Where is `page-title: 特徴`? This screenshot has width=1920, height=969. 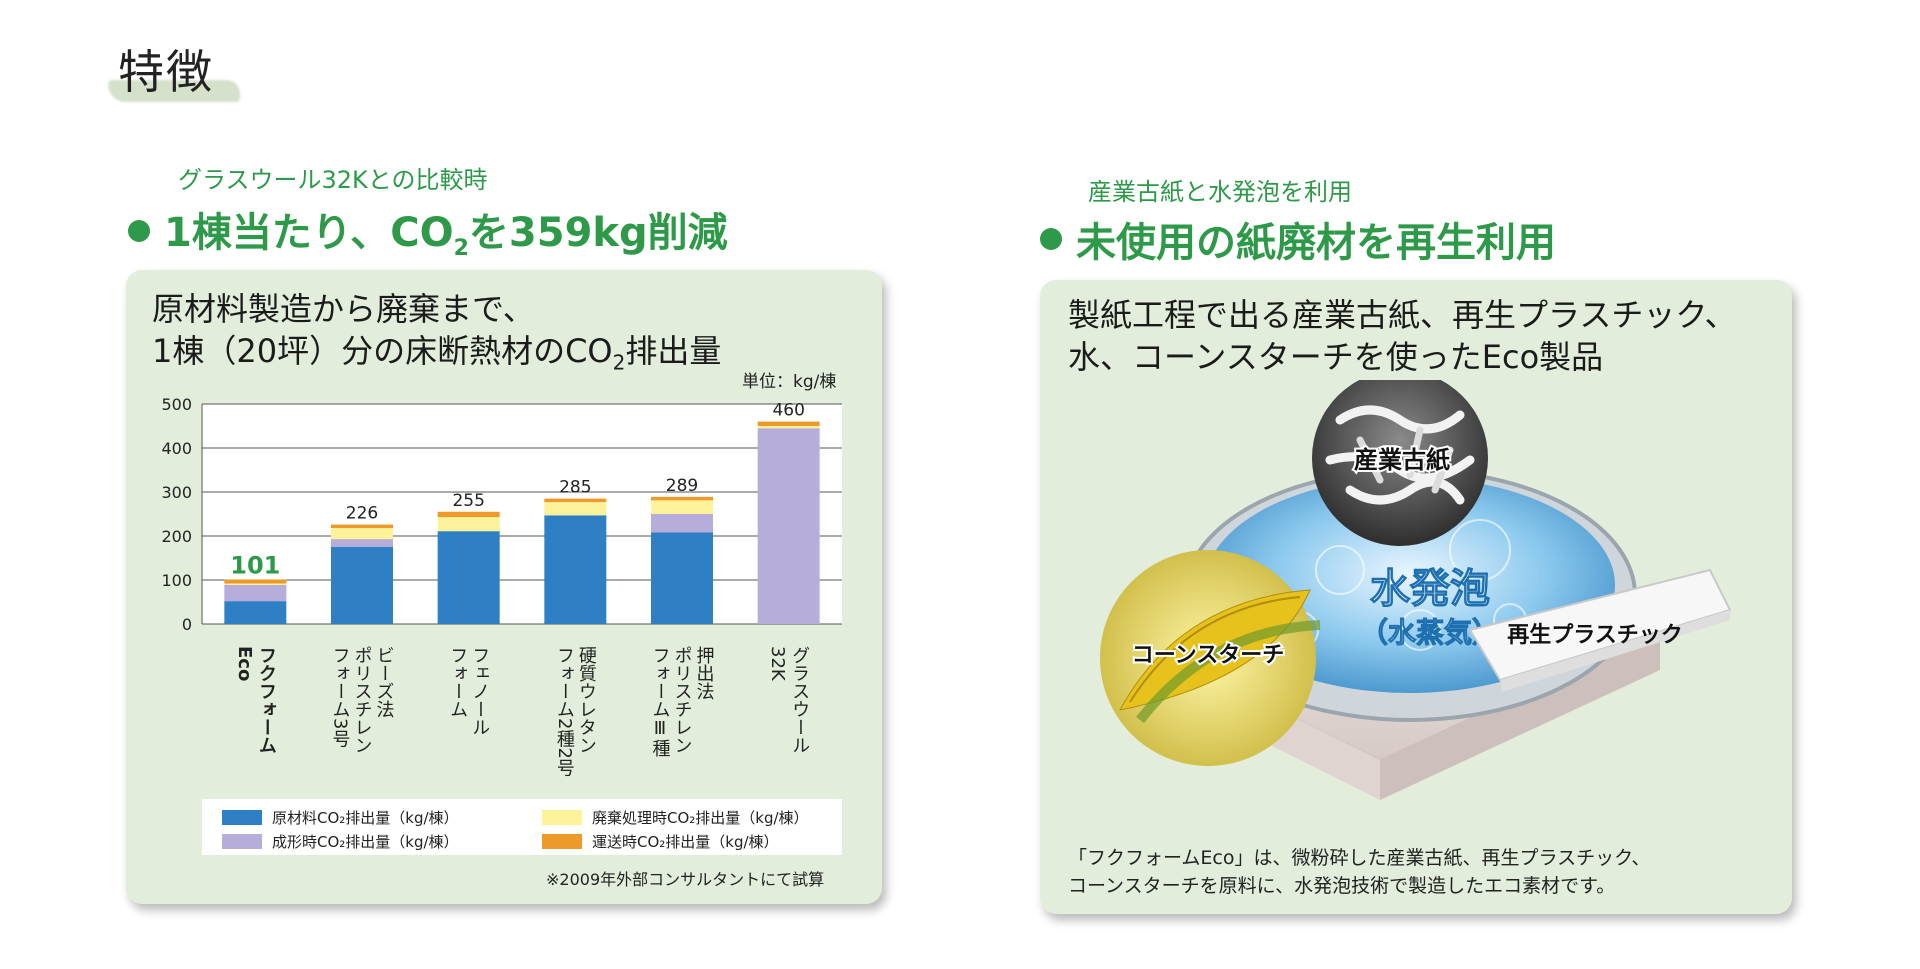
page-title: 特徴 is located at coordinates (166, 72).